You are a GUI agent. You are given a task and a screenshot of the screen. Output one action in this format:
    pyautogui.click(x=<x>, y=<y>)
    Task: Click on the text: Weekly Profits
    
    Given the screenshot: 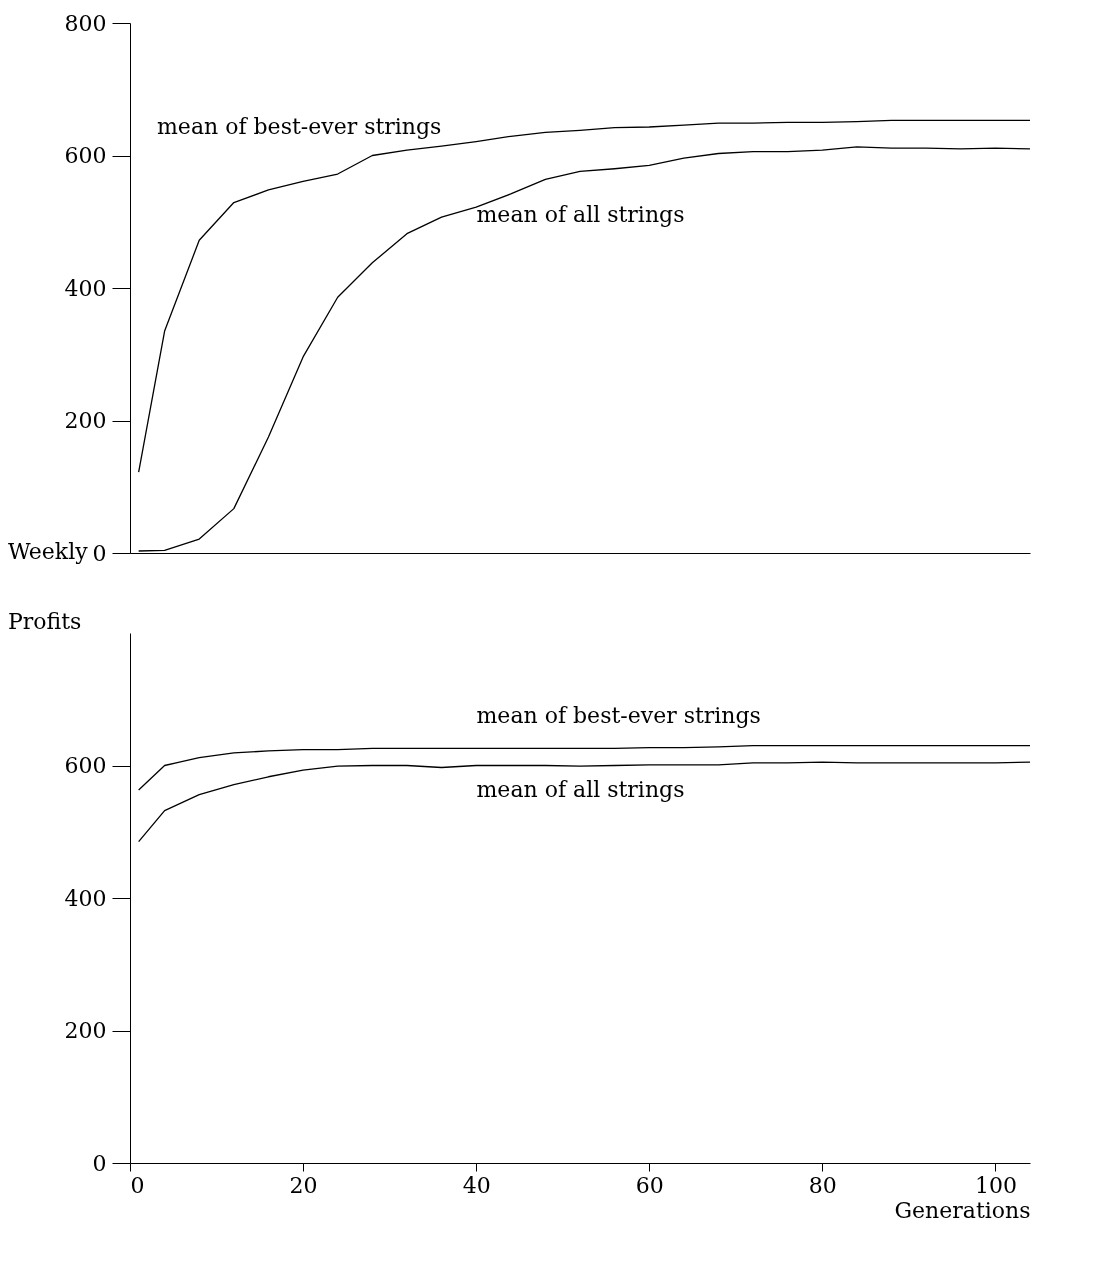 What is the action you would take?
    pyautogui.click(x=48, y=586)
    